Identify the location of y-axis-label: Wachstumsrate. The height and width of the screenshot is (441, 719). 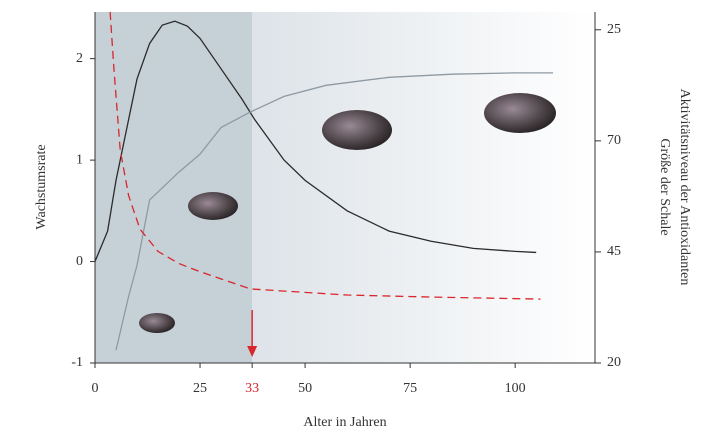
(41, 186).